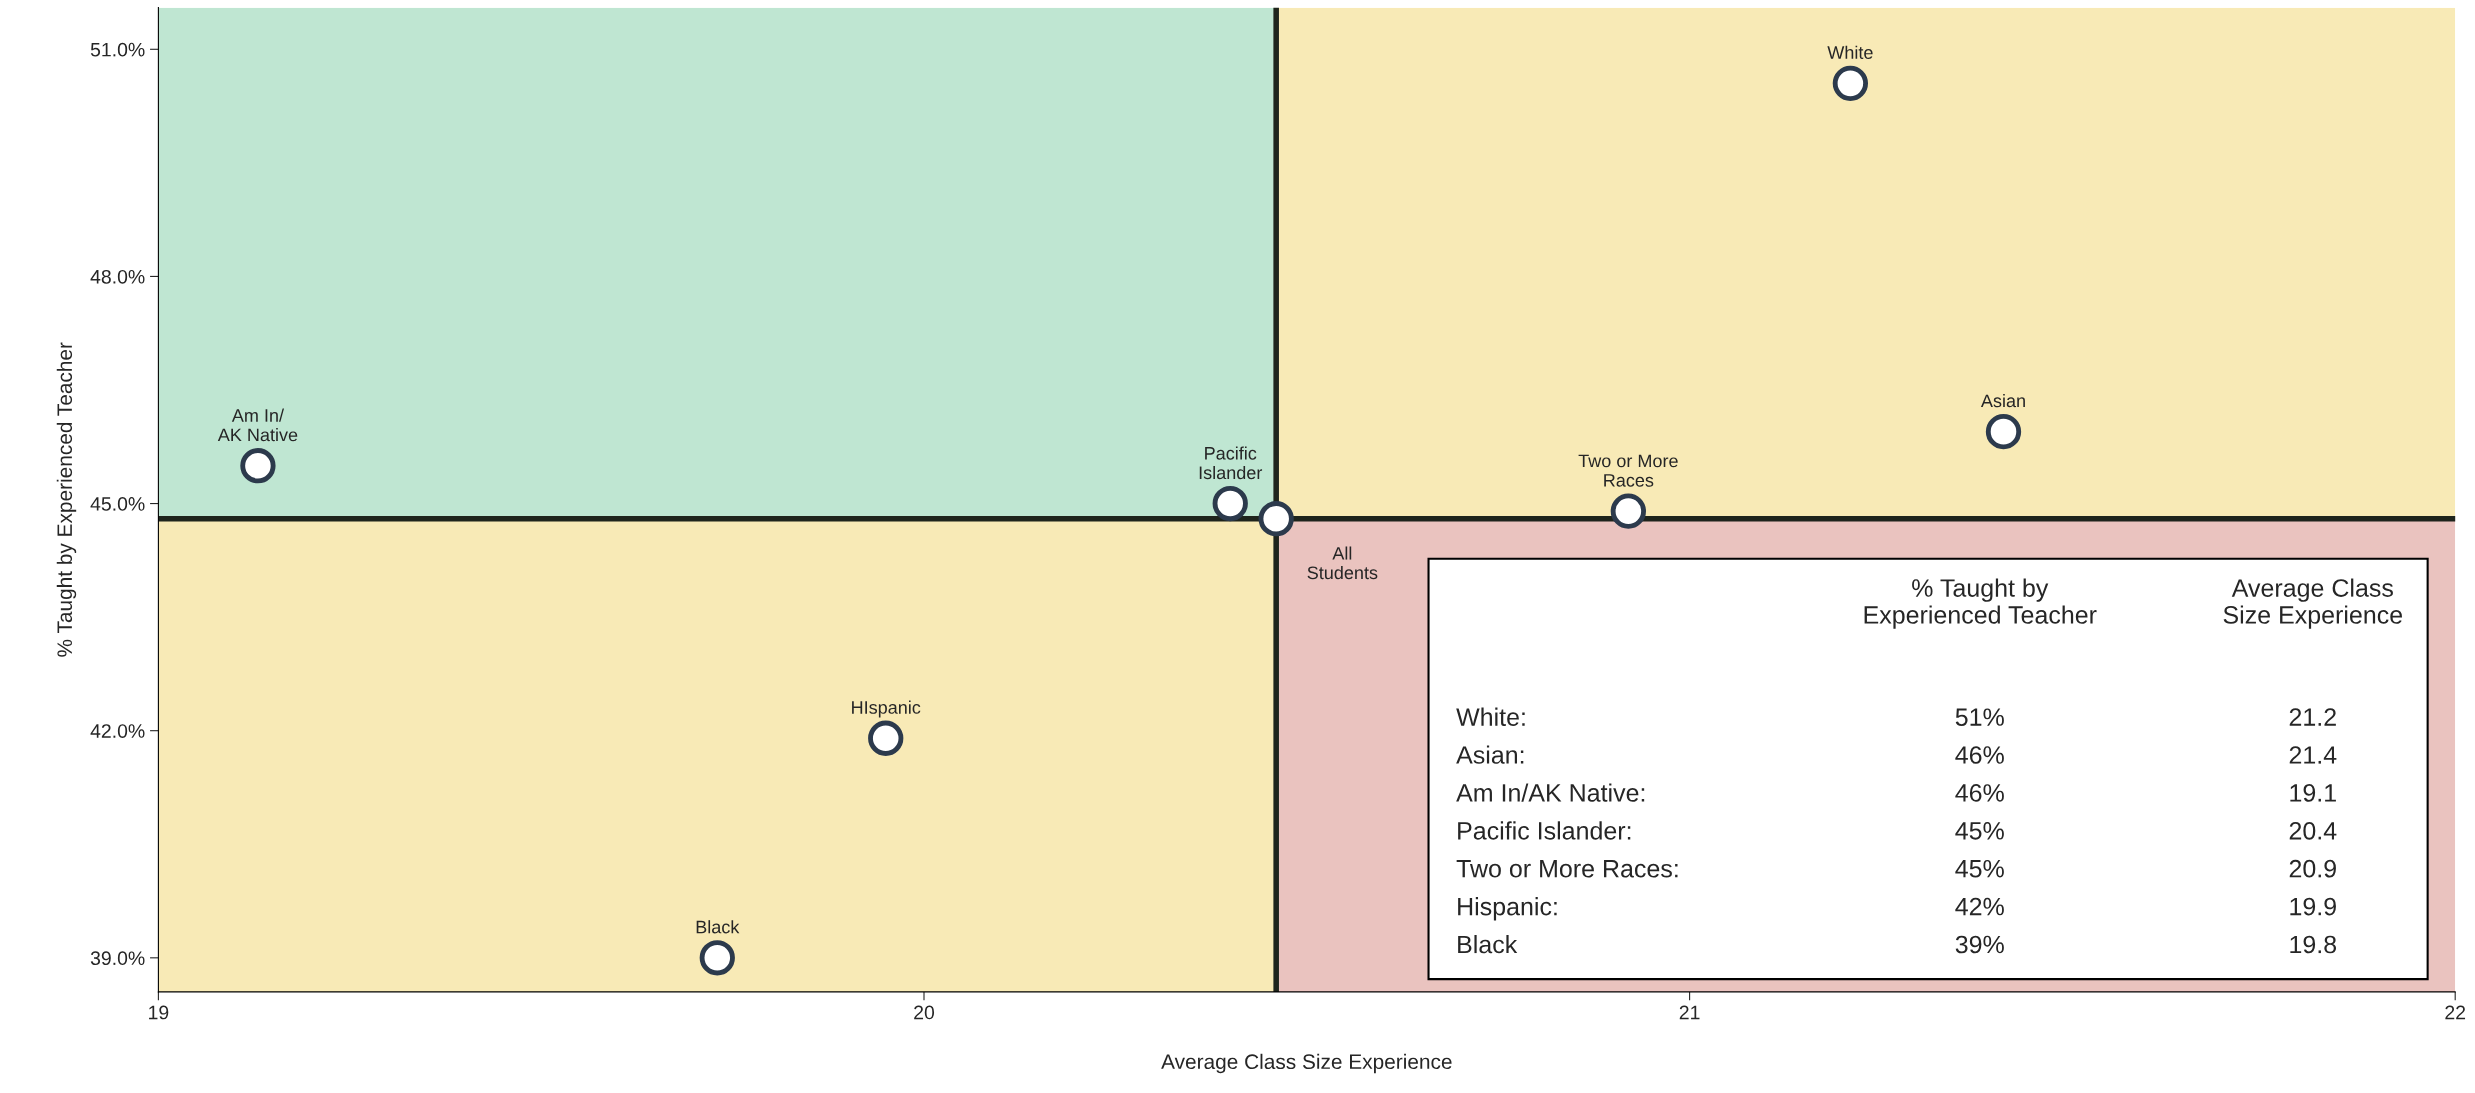  I want to click on y-tick-label: 39.0%, so click(117, 958).